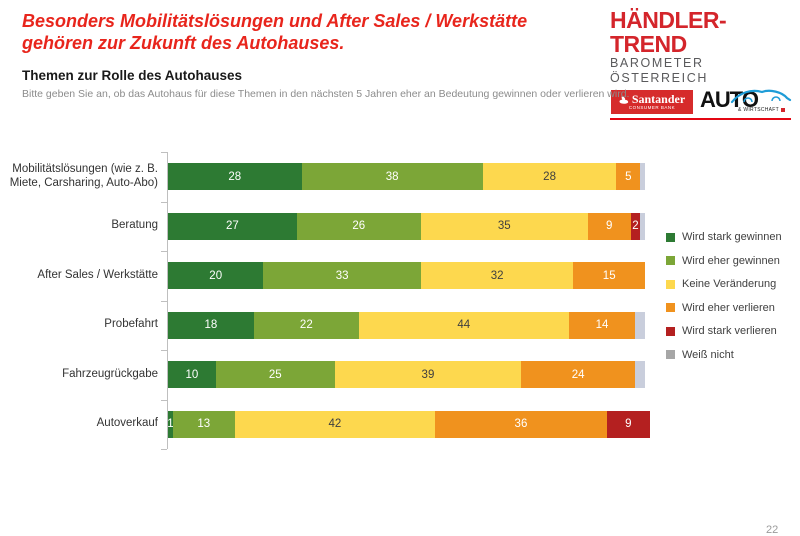 This screenshot has height=536, width=800. What do you see at coordinates (578, 374) in the screenshot?
I see `bar-segment: 24` at bounding box center [578, 374].